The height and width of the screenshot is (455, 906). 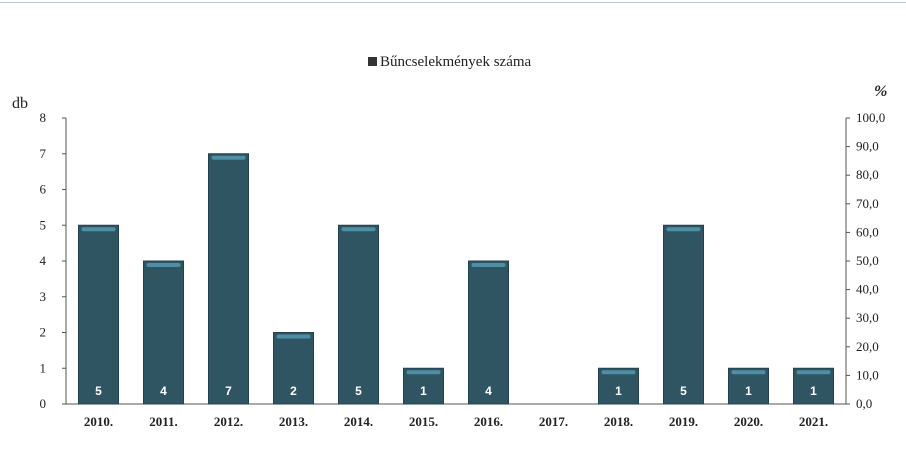 What do you see at coordinates (20, 103) in the screenshot?
I see `y-left-unit-label: db` at bounding box center [20, 103].